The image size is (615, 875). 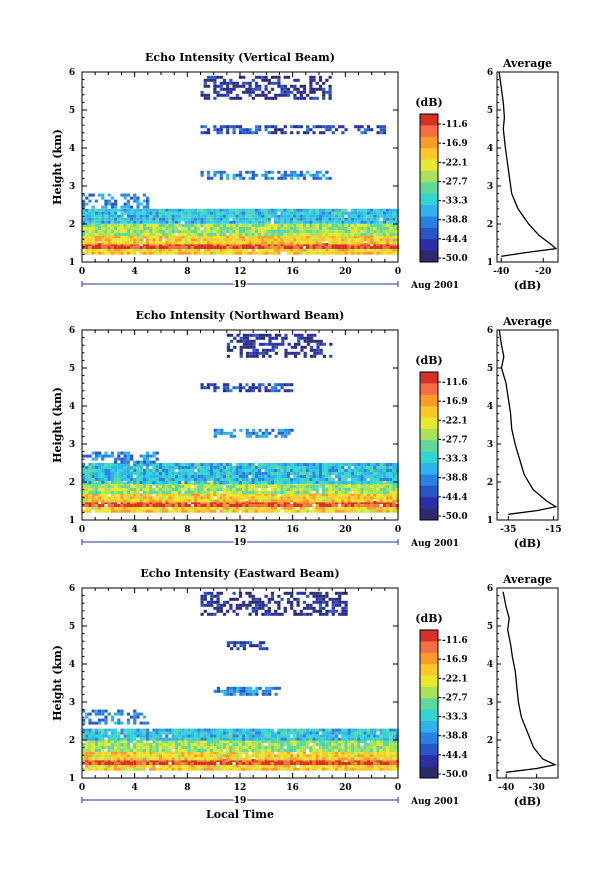 What do you see at coordinates (428, 102) in the screenshot?
I see `colorbar-unit: (dB)` at bounding box center [428, 102].